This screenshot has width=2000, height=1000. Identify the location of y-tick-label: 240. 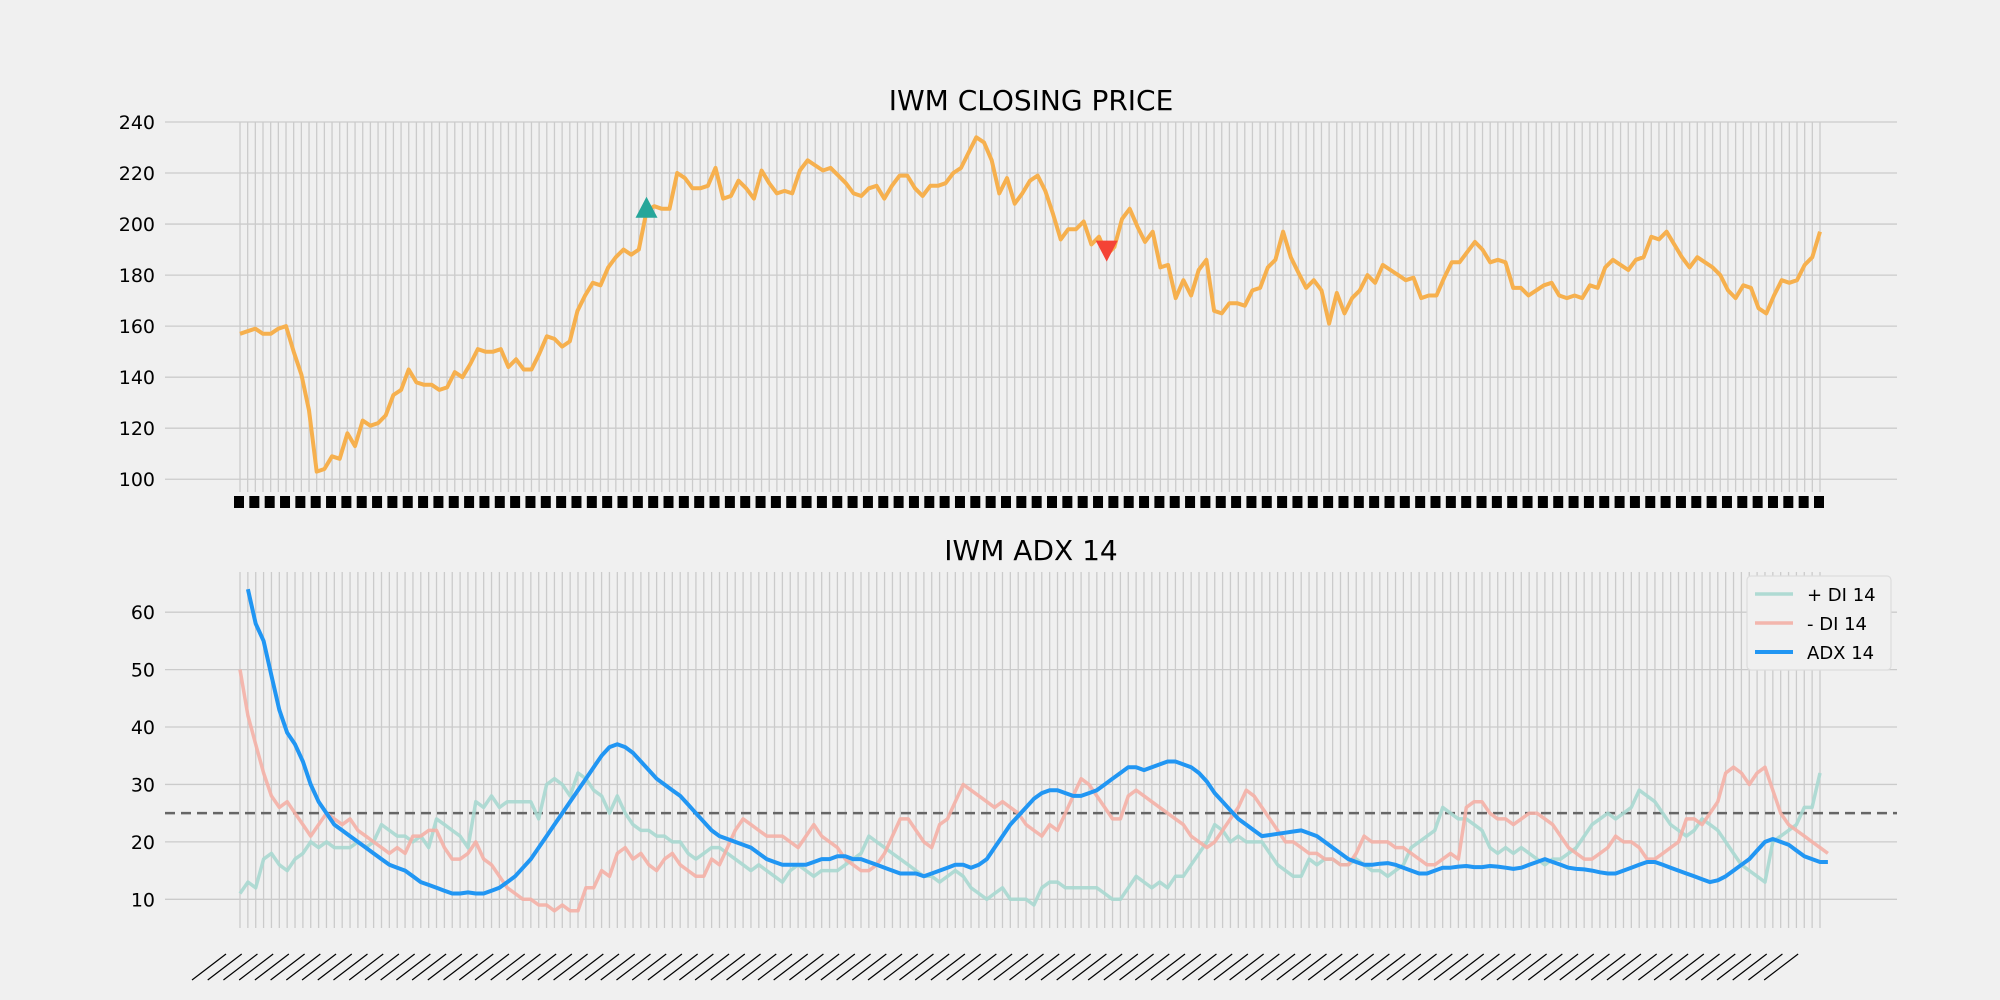
(137, 123).